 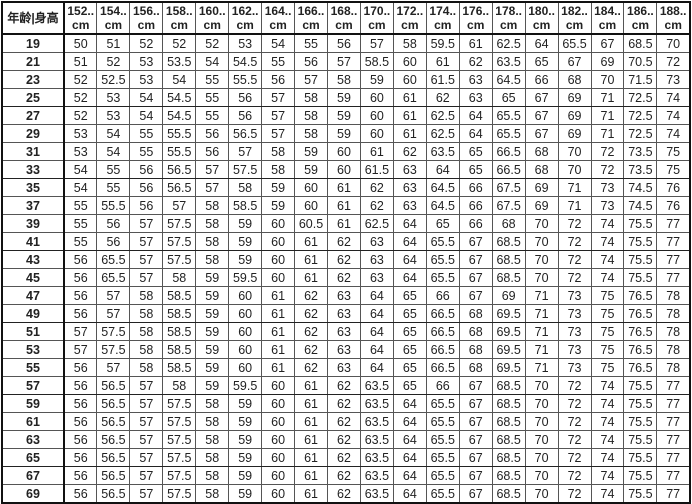 I want to click on height-value: 184.., so click(x=607, y=11).